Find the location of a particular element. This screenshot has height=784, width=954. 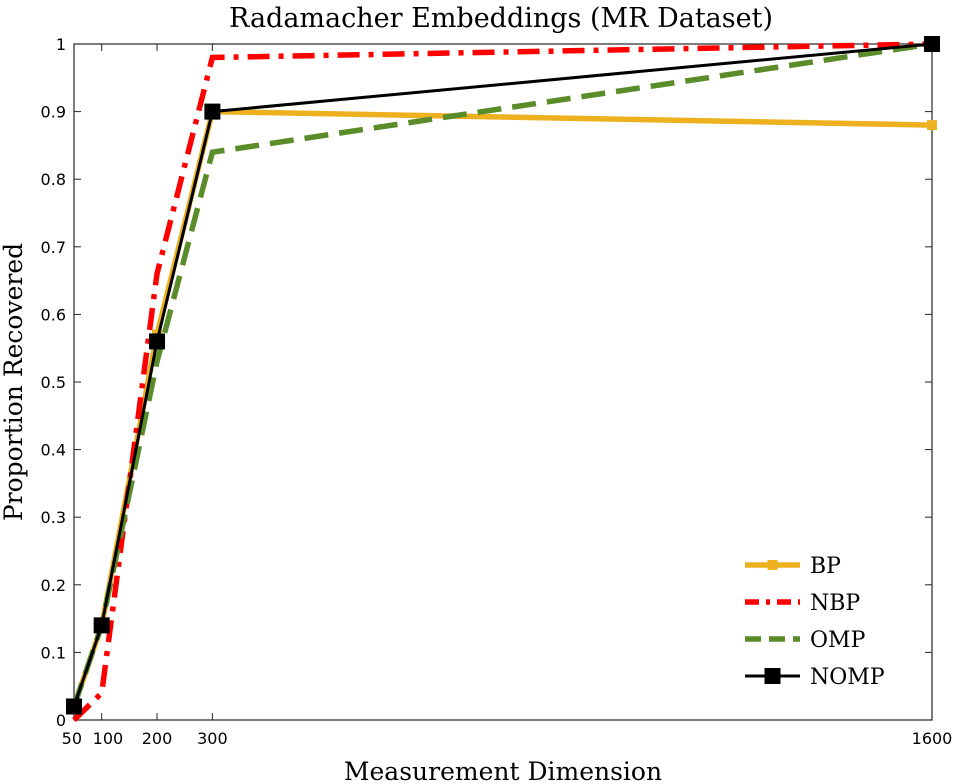

legend-marker-bp is located at coordinates (772, 565).